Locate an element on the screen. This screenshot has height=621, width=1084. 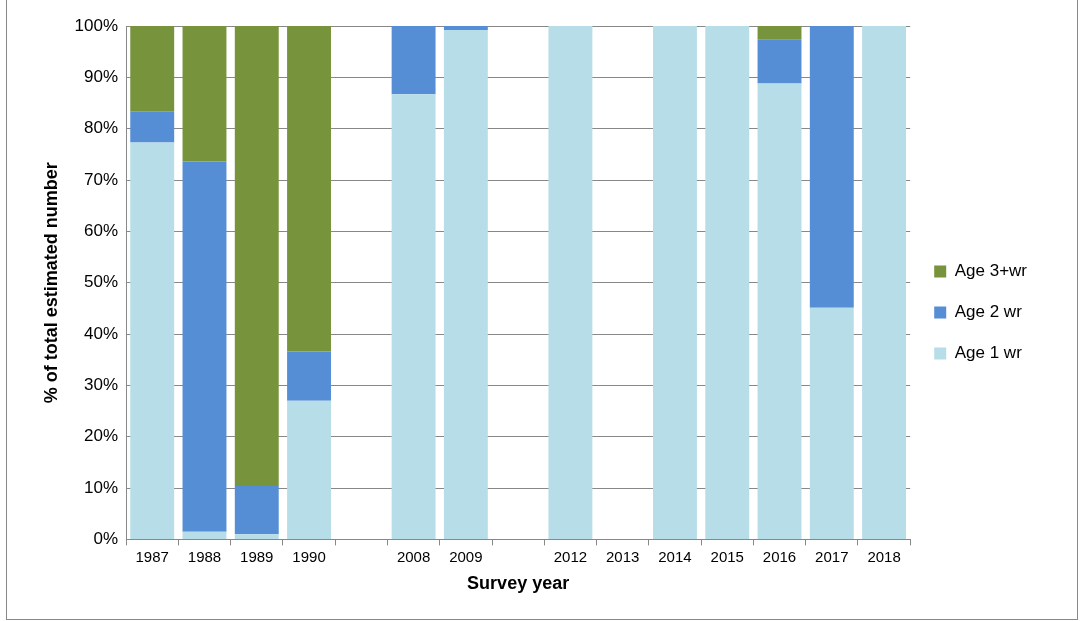
x-tick-label: 2018 is located at coordinates (884, 556).